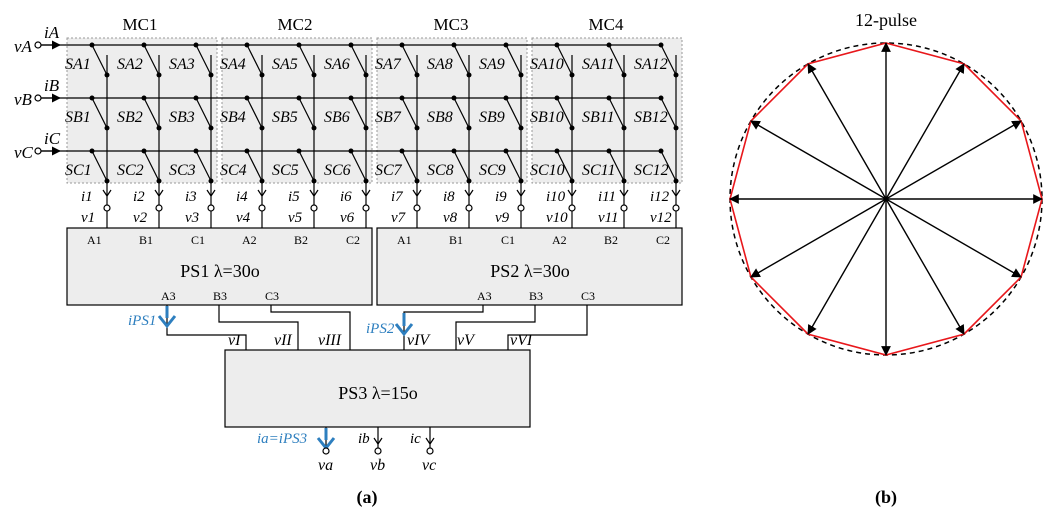  What do you see at coordinates (484, 296) in the screenshot?
I see `ps-bottom-terminal: A3` at bounding box center [484, 296].